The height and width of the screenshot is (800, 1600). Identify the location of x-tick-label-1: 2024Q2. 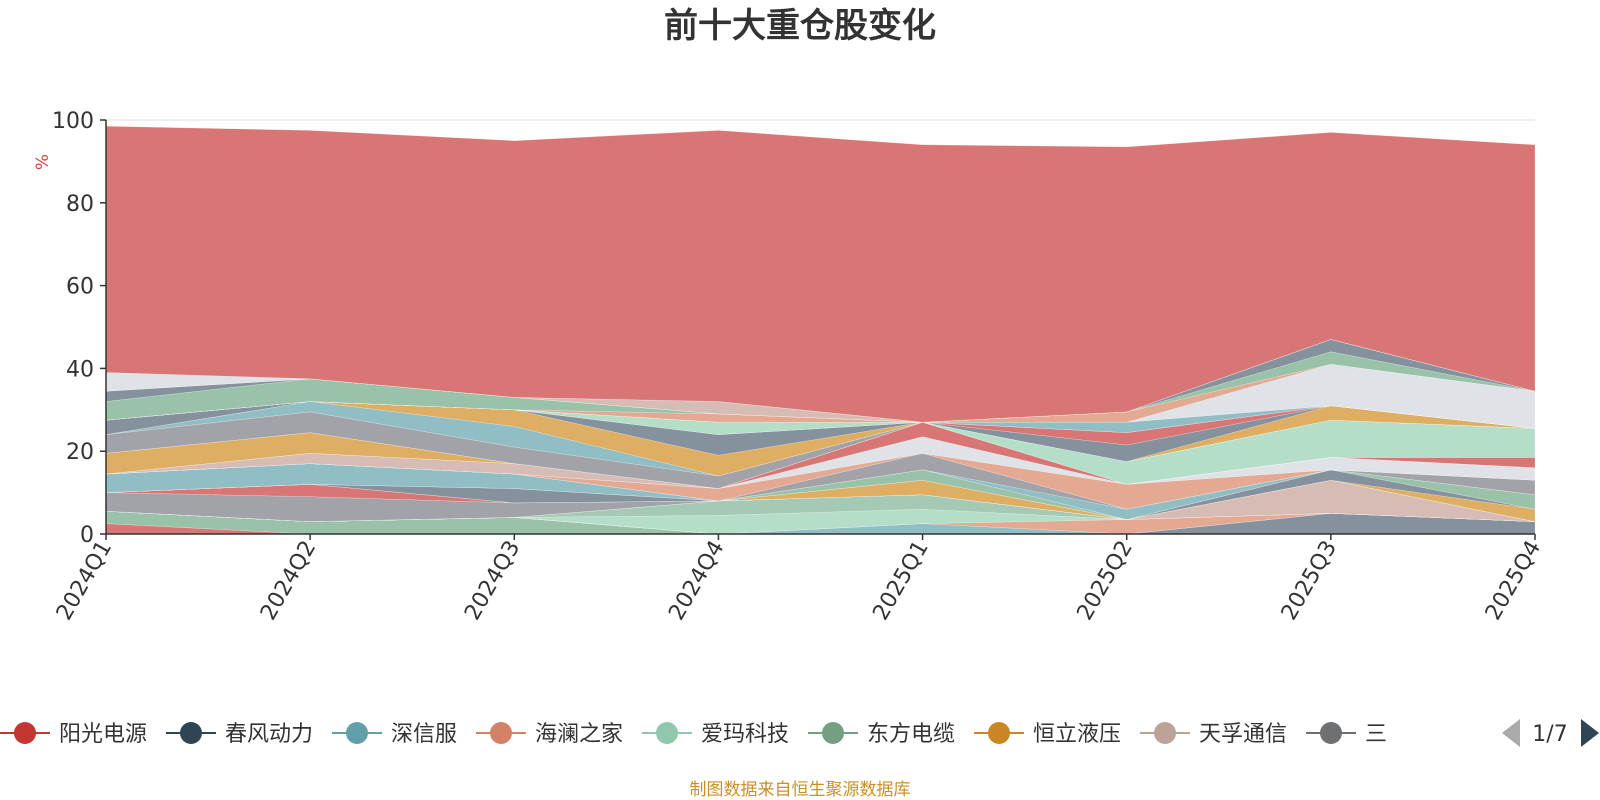
(288, 581).